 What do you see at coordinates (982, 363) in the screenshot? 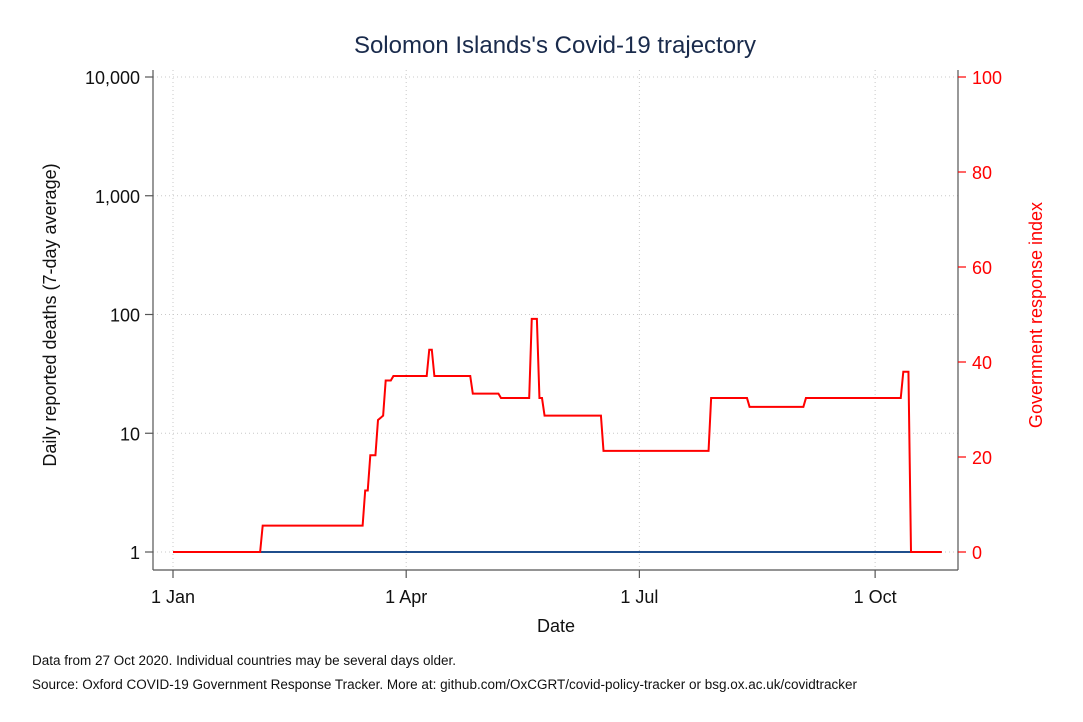
I see `y-right-tick-label: 40` at bounding box center [982, 363].